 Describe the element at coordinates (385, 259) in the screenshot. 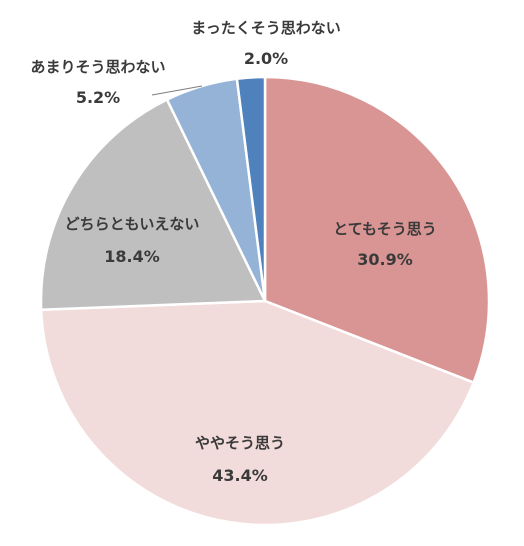

I see `slice-value-totemo: 30.9%` at that location.